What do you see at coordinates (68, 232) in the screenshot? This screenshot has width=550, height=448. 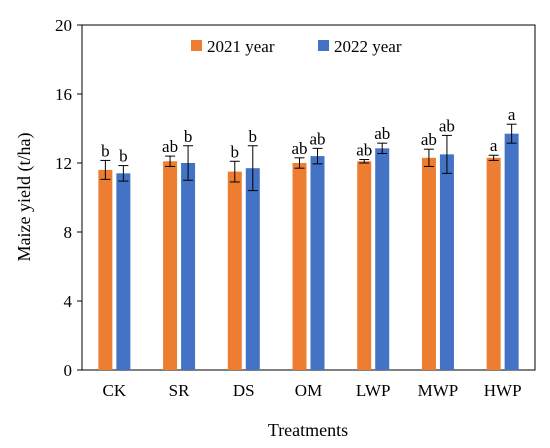 I see `y-tick-label: 8` at bounding box center [68, 232].